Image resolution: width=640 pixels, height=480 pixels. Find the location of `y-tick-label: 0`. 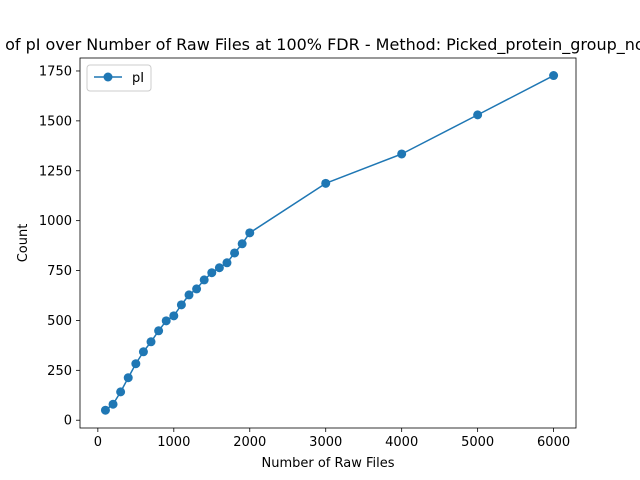

y-tick-label: 0 is located at coordinates (68, 421).